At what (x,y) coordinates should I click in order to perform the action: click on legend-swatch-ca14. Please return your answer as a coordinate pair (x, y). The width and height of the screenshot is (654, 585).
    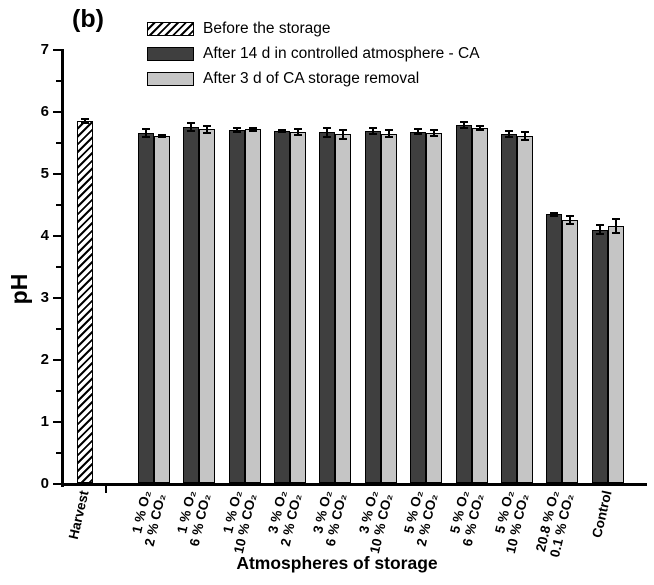
    Looking at the image, I should click on (170, 54).